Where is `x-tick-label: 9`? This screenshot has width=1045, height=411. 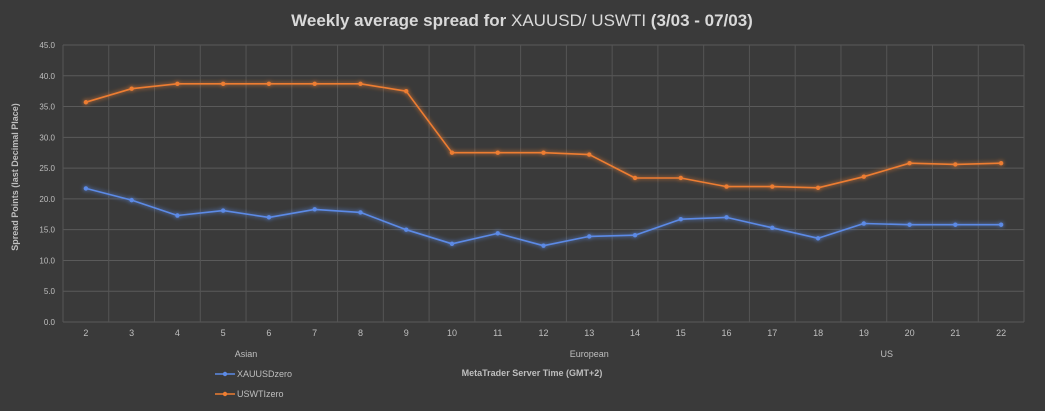 x-tick-label: 9 is located at coordinates (406, 333).